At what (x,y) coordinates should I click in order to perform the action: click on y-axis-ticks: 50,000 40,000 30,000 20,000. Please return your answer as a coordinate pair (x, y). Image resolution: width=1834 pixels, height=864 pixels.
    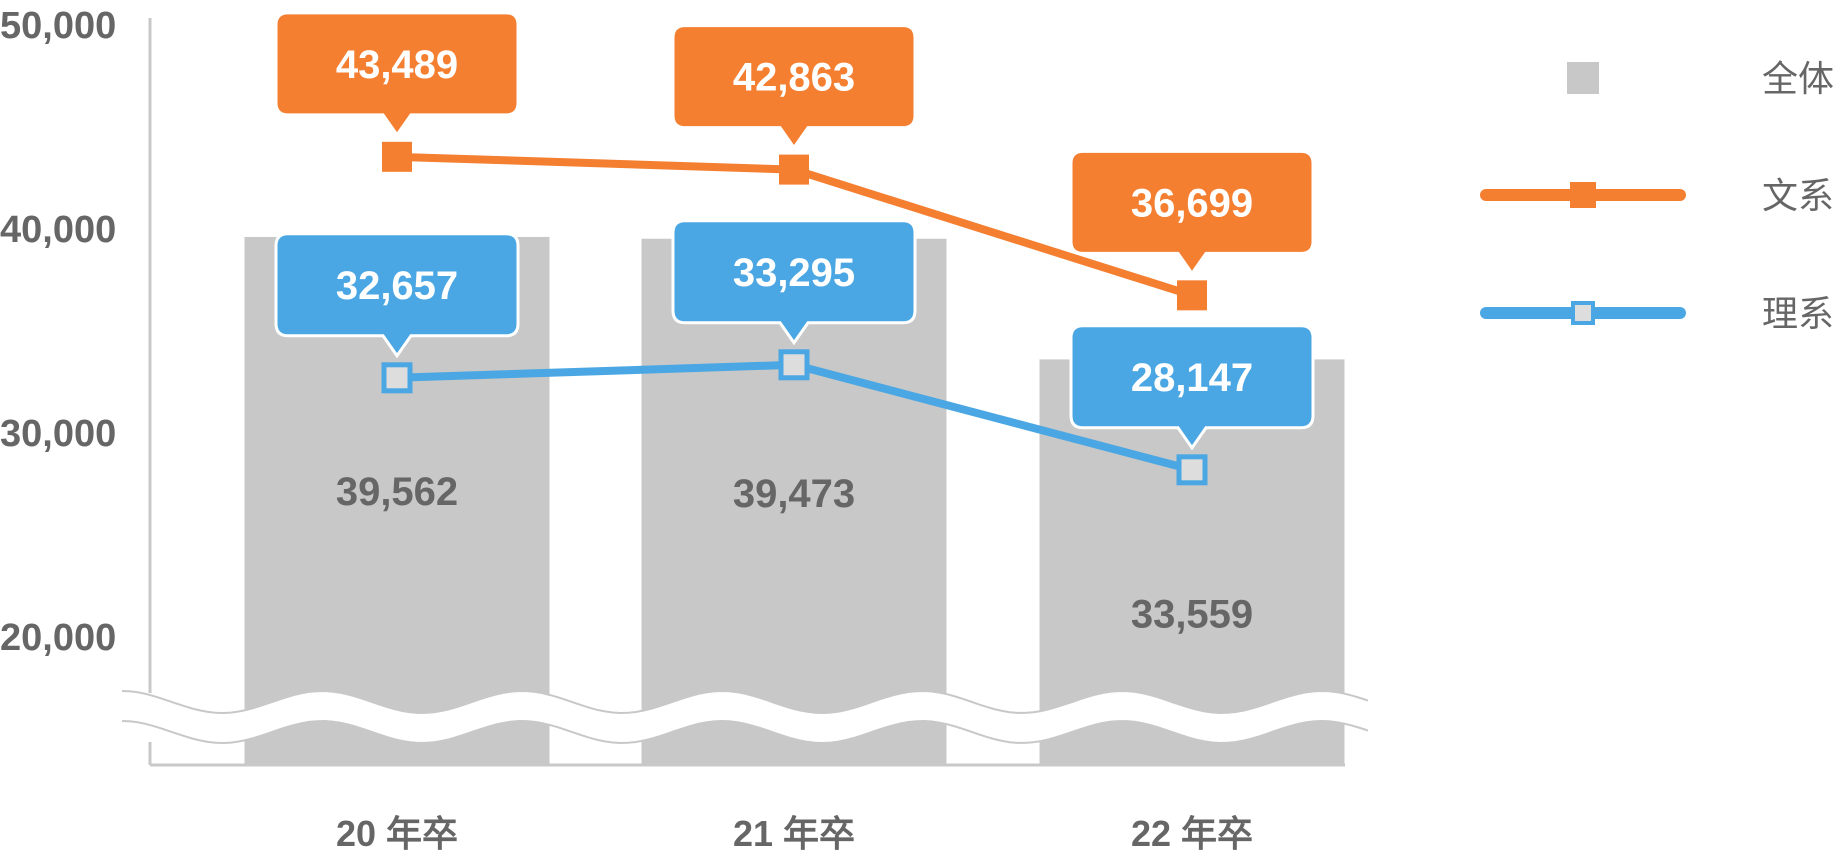
    Looking at the image, I should click on (58, 332).